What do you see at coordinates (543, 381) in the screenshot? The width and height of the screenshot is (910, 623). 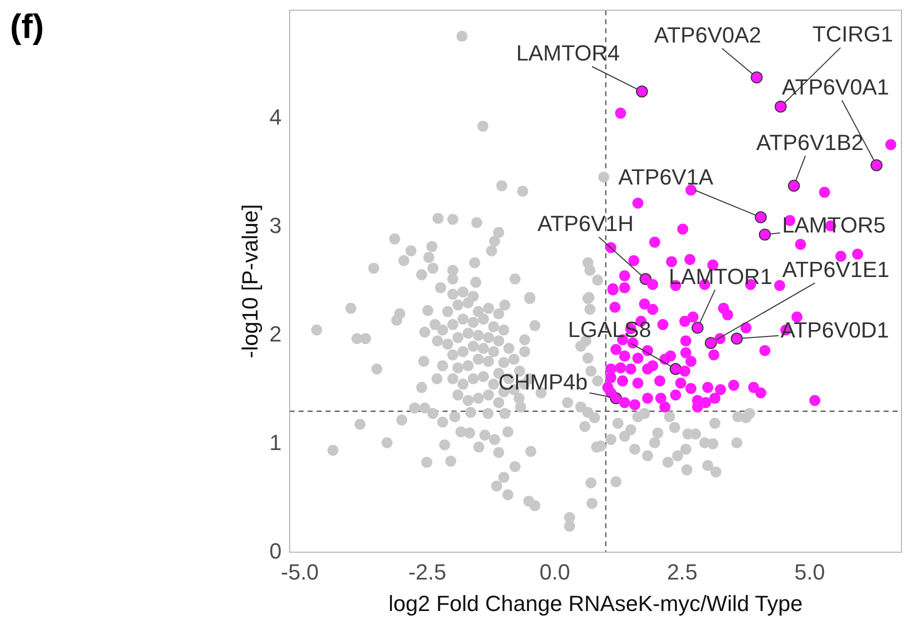 I see `annotation: CHMP4b` at bounding box center [543, 381].